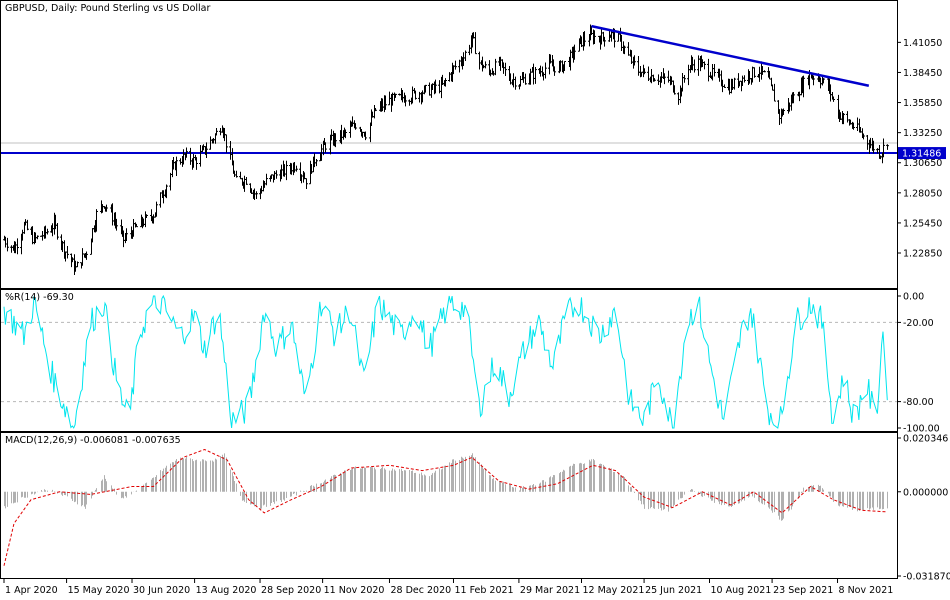 This screenshot has width=950, height=600. Describe the element at coordinates (550, 590) in the screenshot. I see `date-axis-label: 29 Mar 2021` at that location.